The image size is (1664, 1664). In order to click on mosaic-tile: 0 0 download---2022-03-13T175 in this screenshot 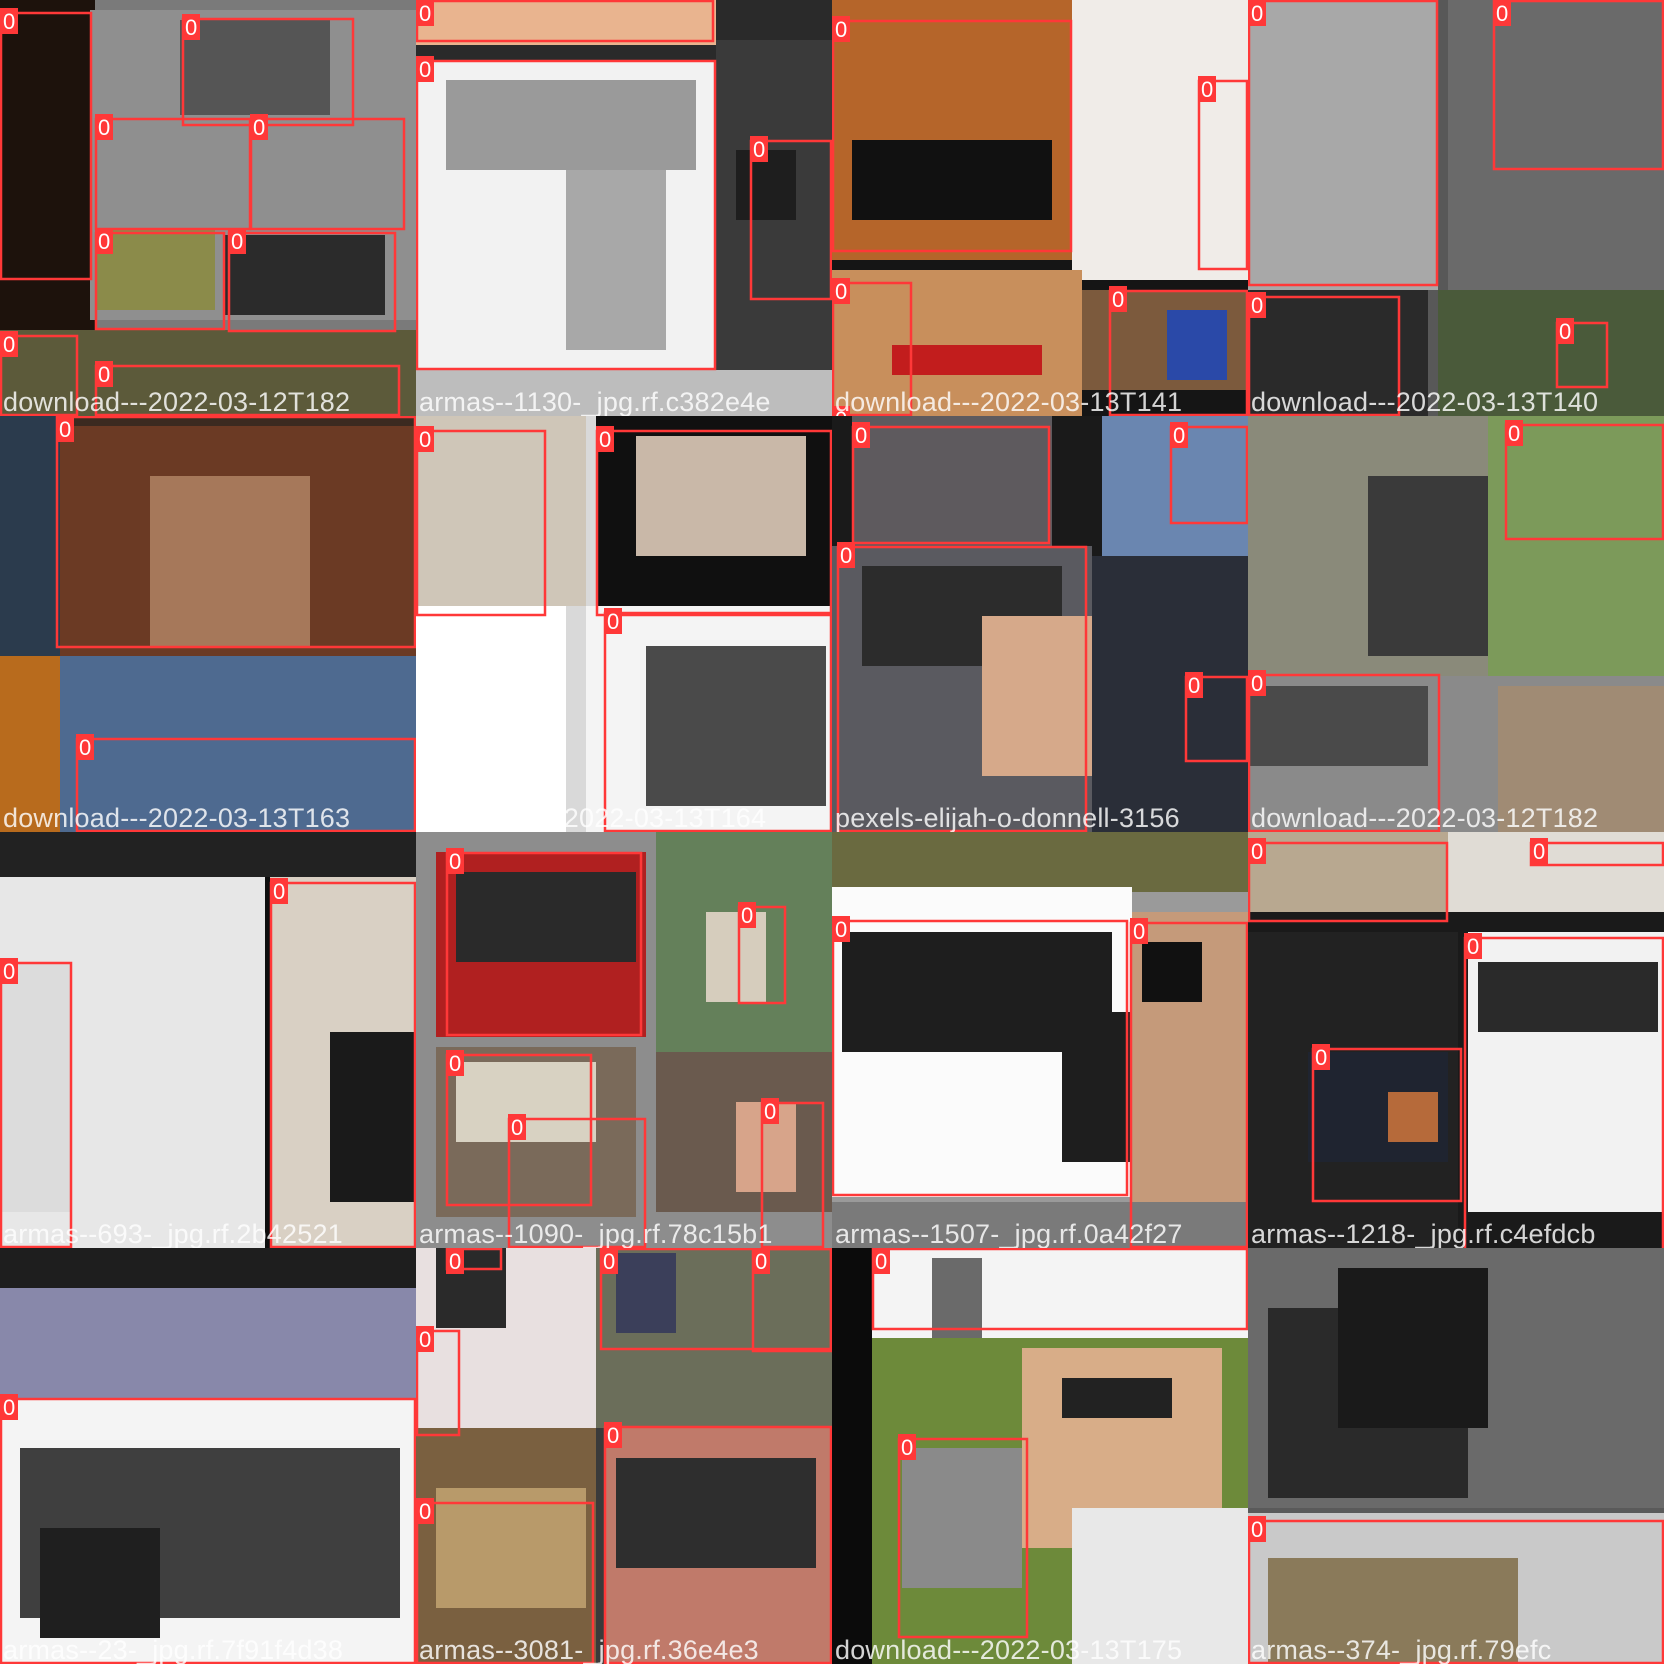, I will do `click(1040, 1456)`.